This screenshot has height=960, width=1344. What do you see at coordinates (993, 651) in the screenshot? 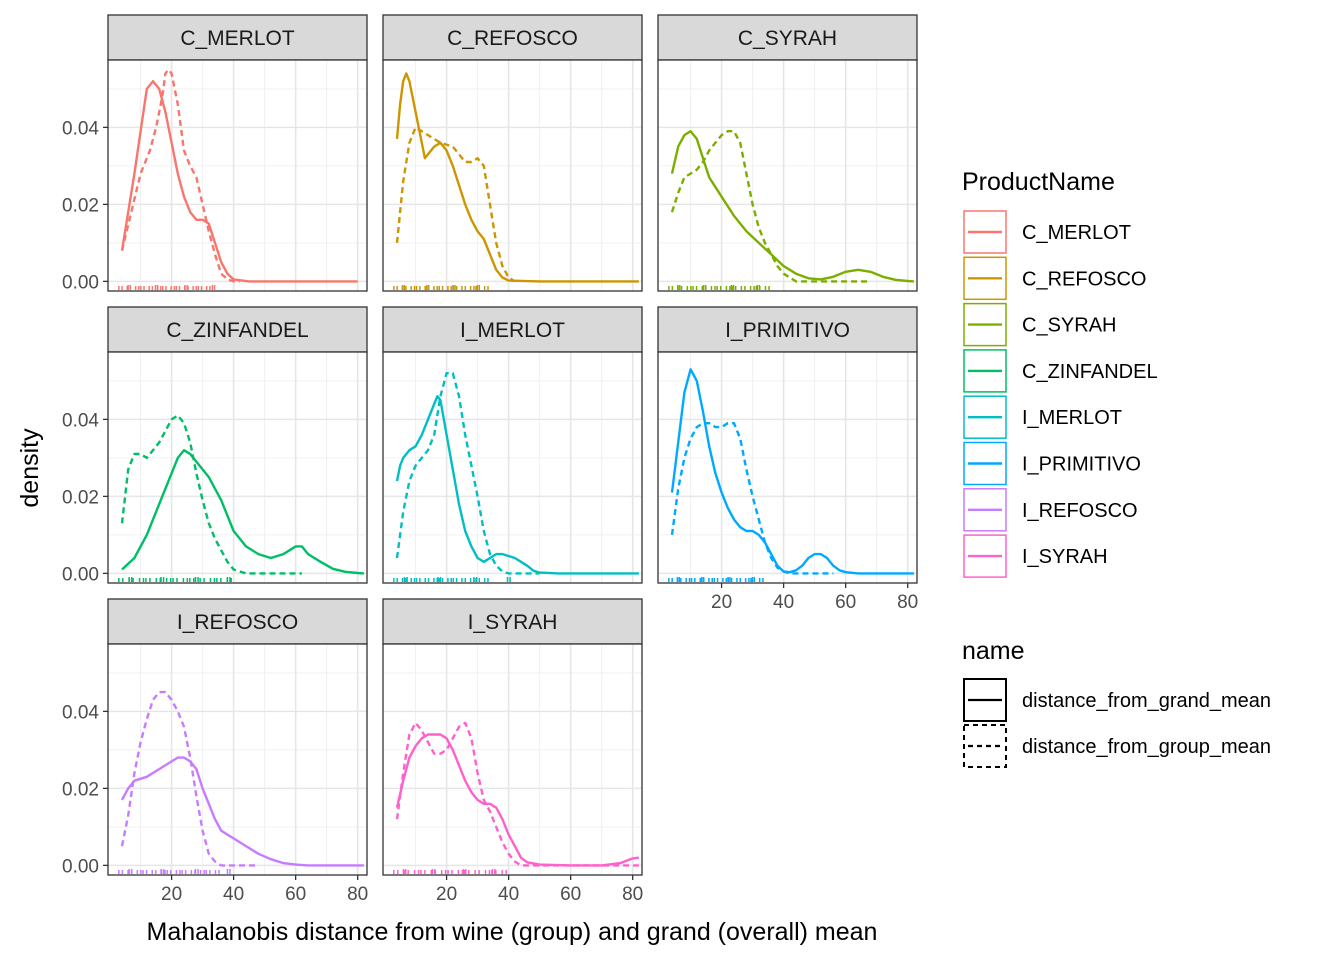
I see `legend-title-name: name` at bounding box center [993, 651].